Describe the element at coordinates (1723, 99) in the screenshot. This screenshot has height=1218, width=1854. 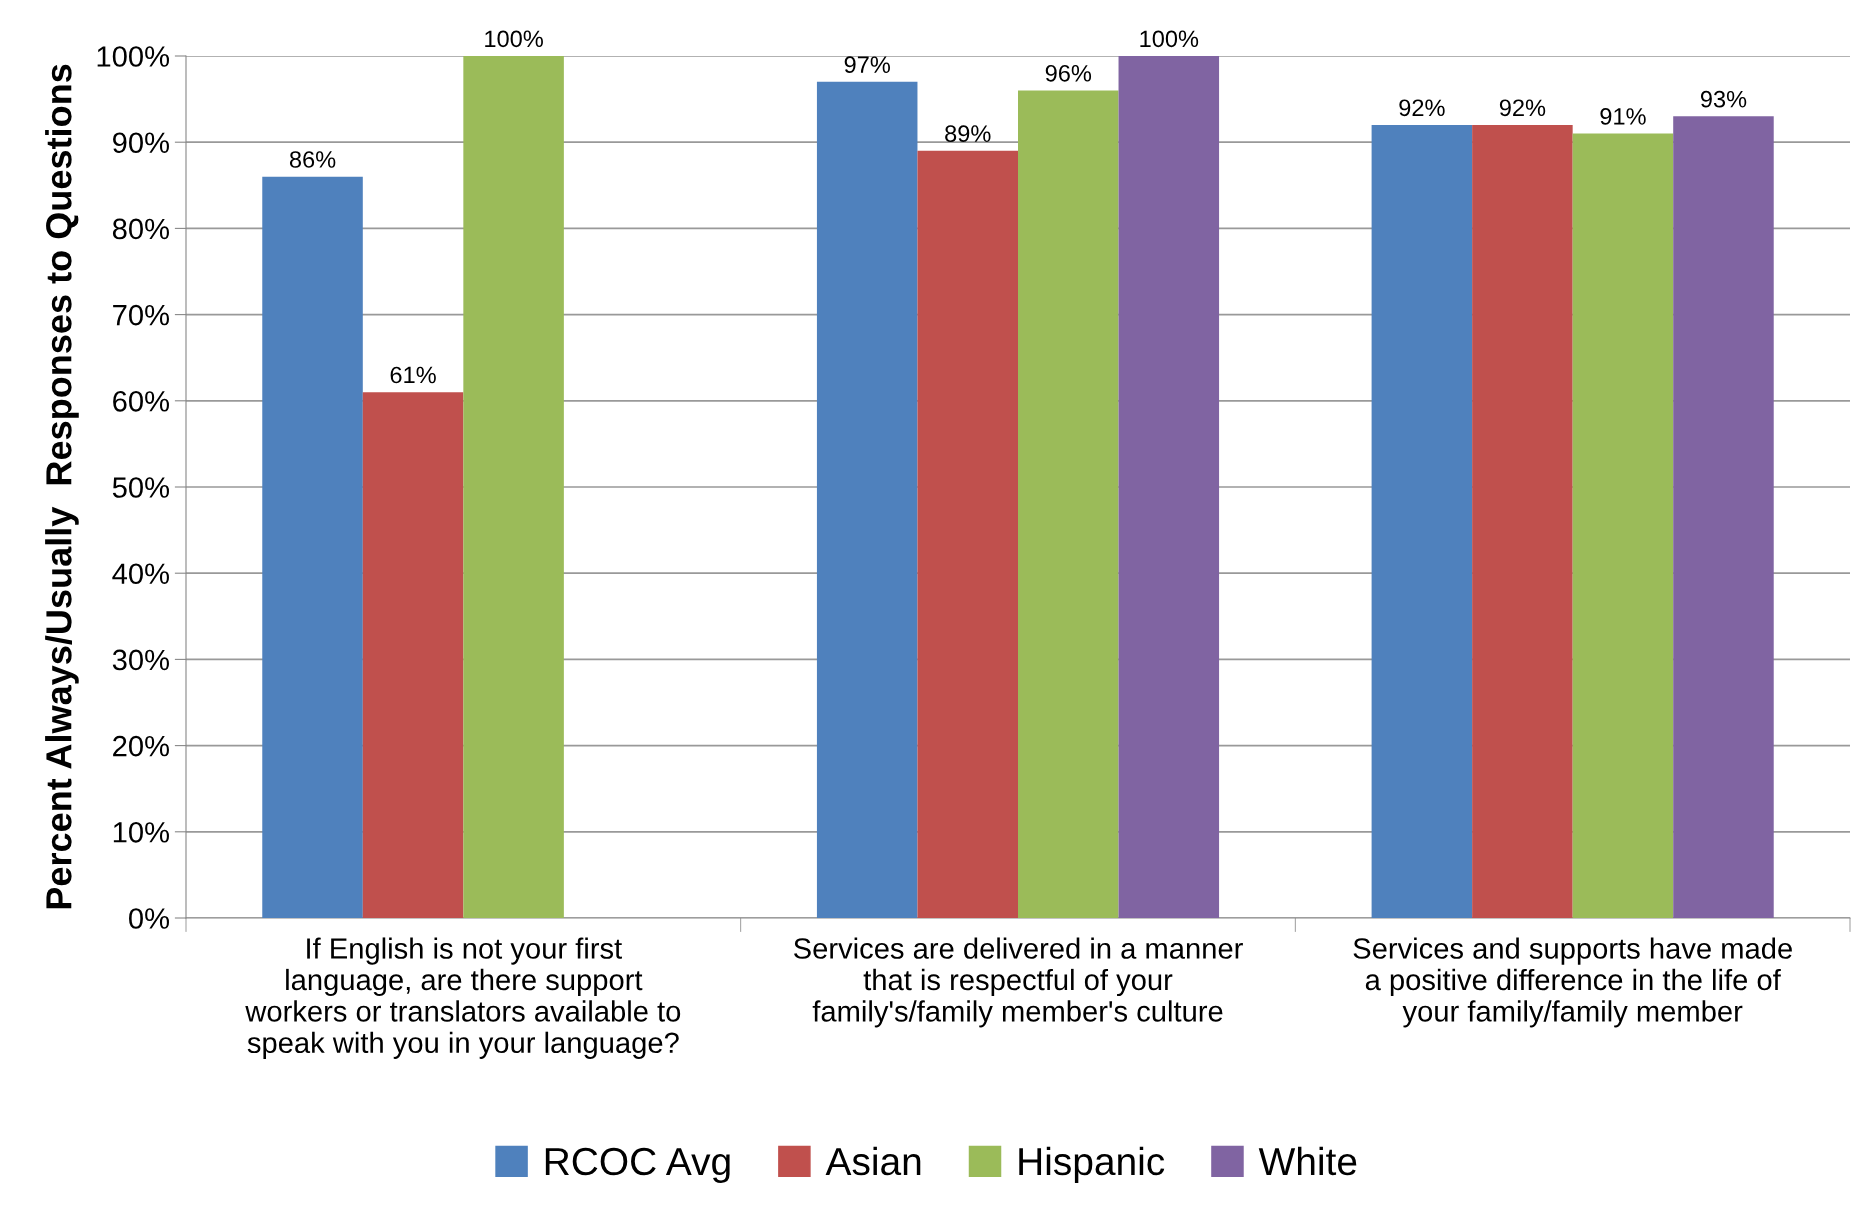
I see `data-label: 93%` at that location.